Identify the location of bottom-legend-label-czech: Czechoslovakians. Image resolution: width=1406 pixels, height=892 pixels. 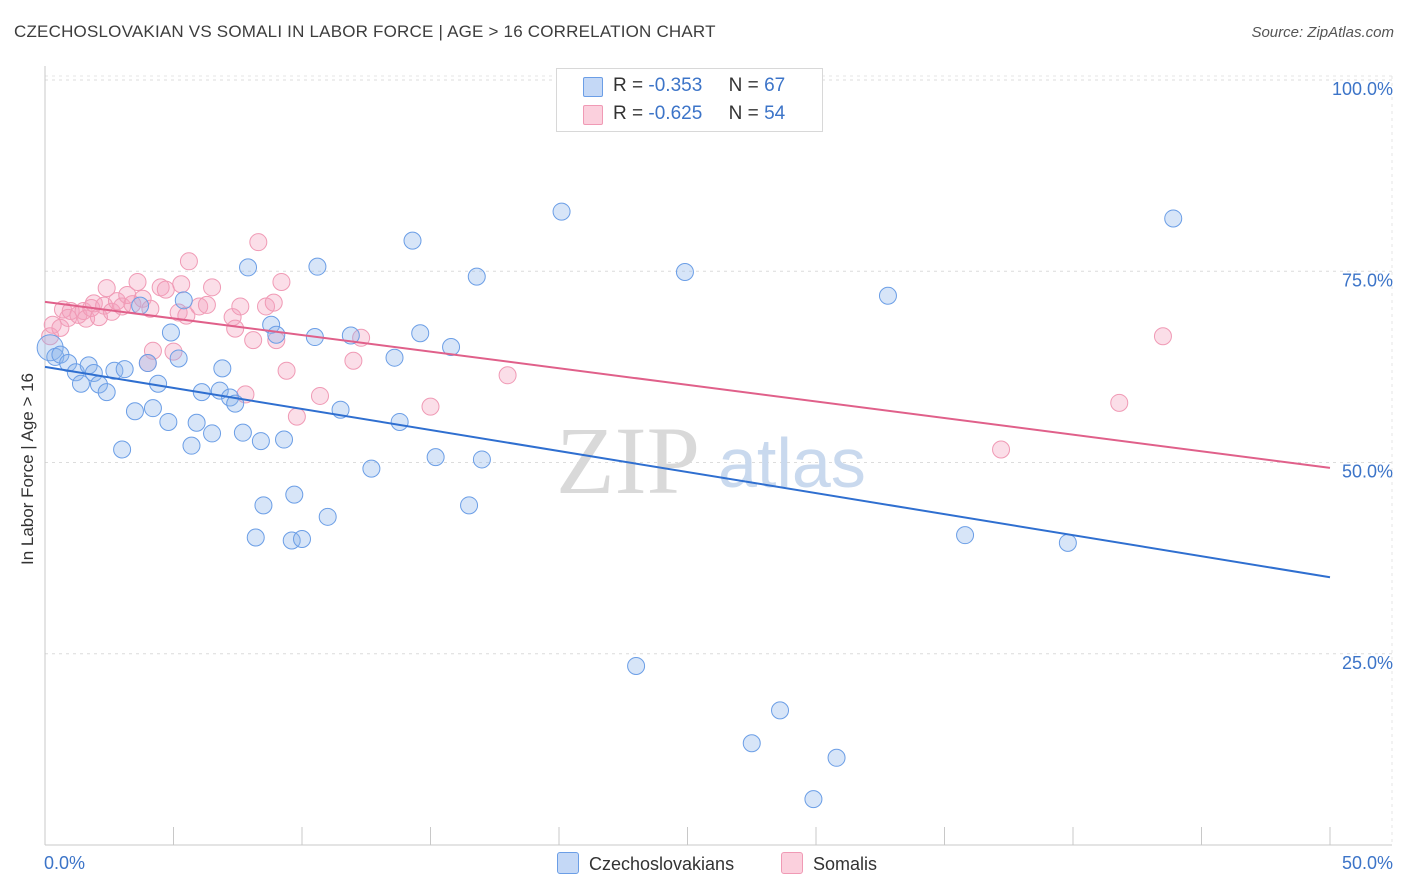
(662, 864).